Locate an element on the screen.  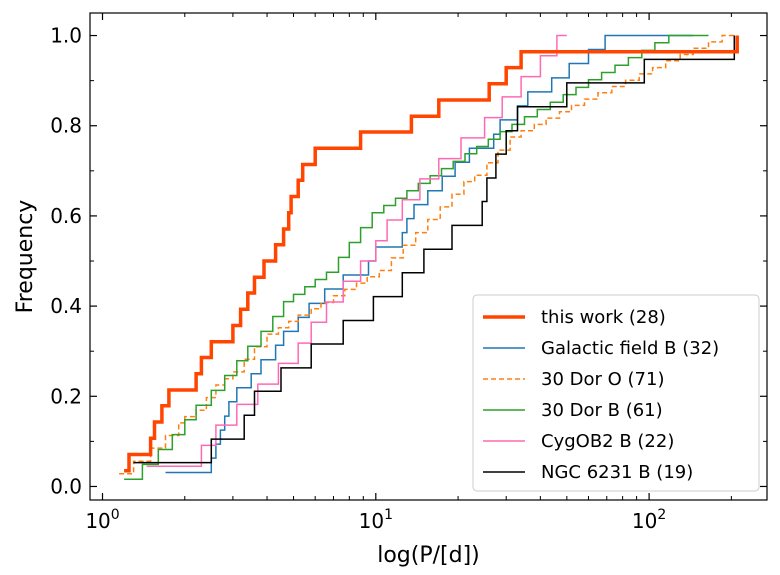
x-tick-label: 10² is located at coordinates (649, 520).